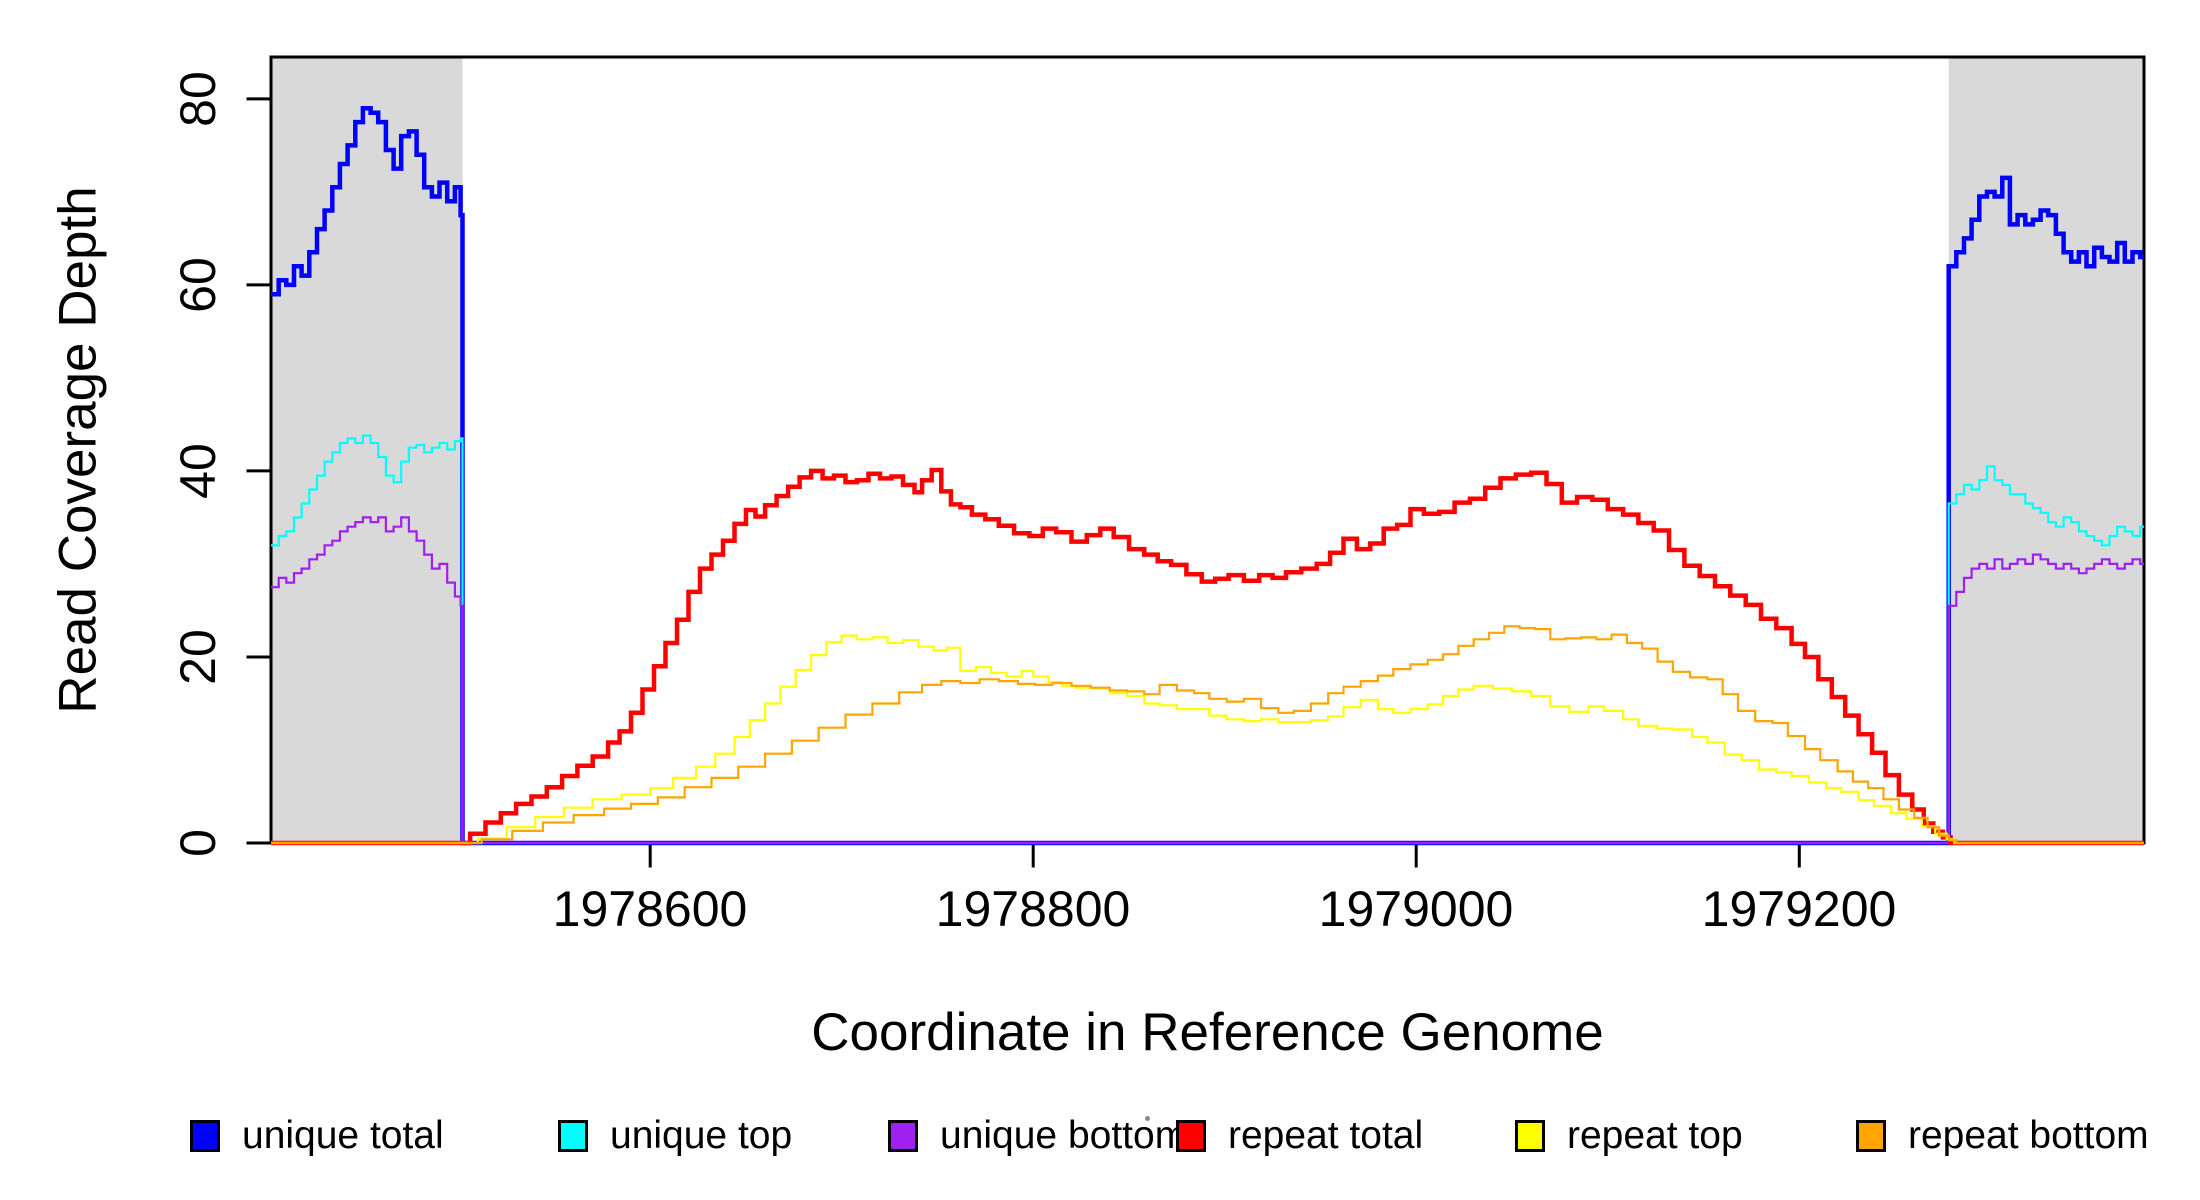  Describe the element at coordinates (1655, 1135) in the screenshot. I see `legend-label: repeat top` at that location.